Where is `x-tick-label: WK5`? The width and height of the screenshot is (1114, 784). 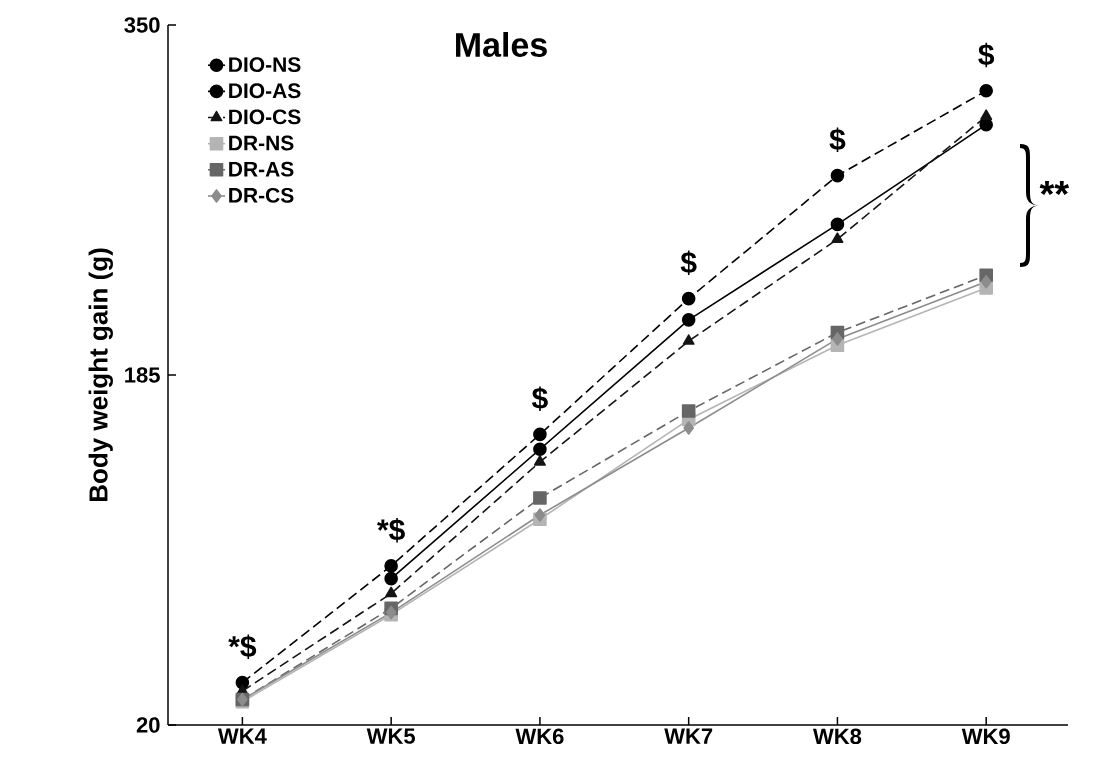
x-tick-label: WK5 is located at coordinates (390, 736).